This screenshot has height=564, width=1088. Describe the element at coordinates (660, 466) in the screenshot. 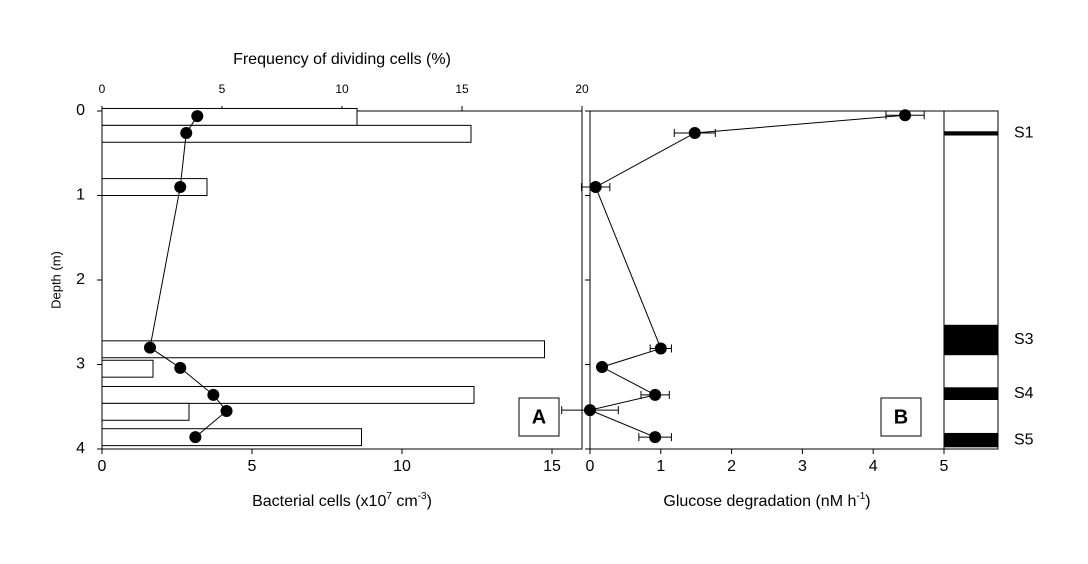

I see `x-tick-label: 1` at that location.